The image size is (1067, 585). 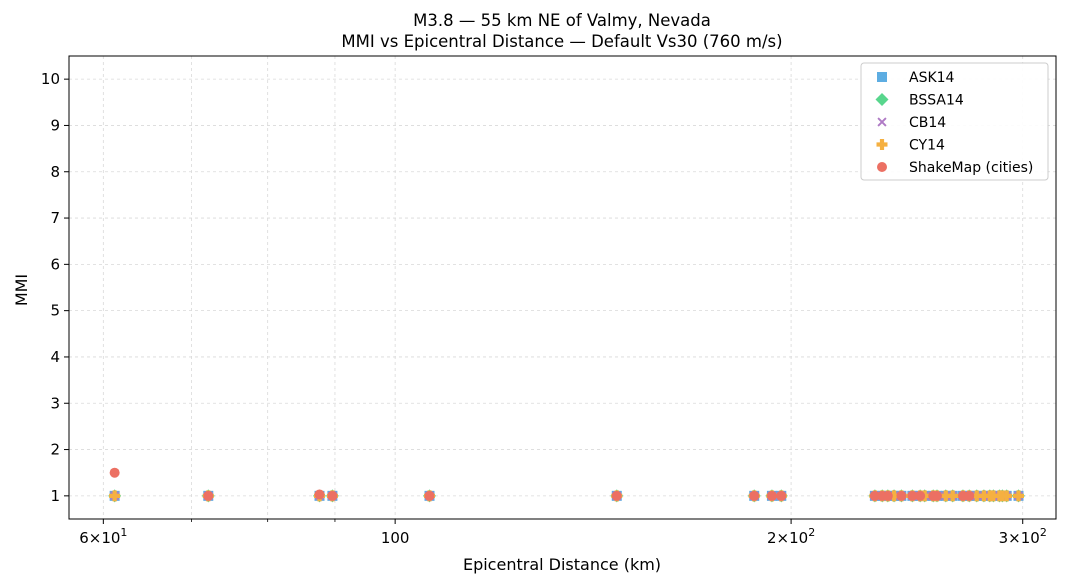 What do you see at coordinates (103, 536) in the screenshot?
I see `x-tick-label: 6×10¹` at bounding box center [103, 536].